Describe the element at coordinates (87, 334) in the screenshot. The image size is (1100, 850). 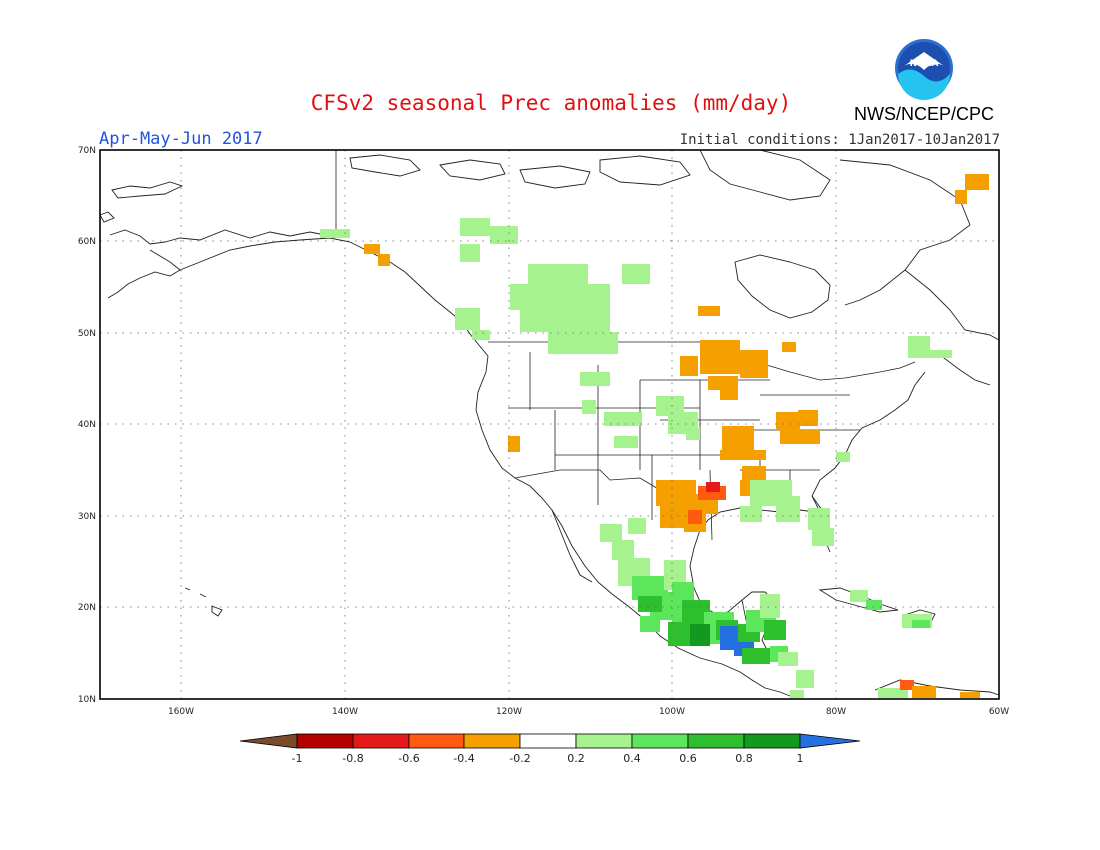
I see `lat-label-50n: 50N` at that location.